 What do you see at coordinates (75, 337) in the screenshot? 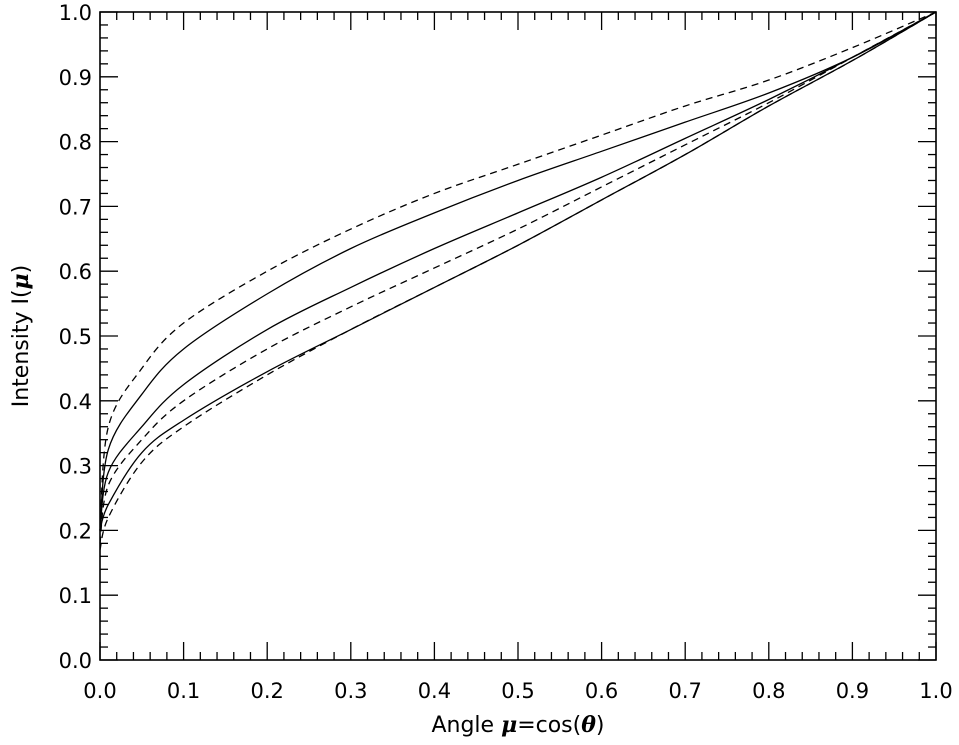
I see `y-tick-label: 0.5` at bounding box center [75, 337].